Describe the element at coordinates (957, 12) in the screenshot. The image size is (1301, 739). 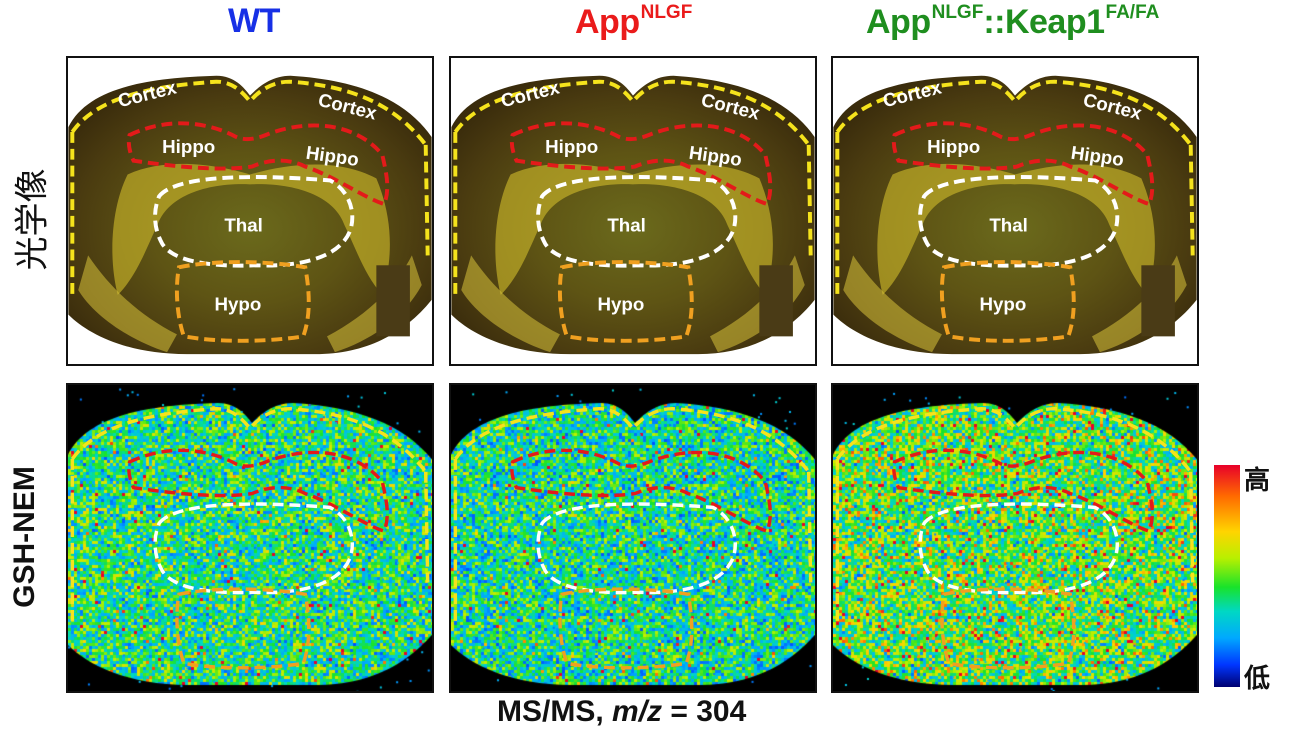
I see `column-title-keap1-sup: NLGF` at that location.